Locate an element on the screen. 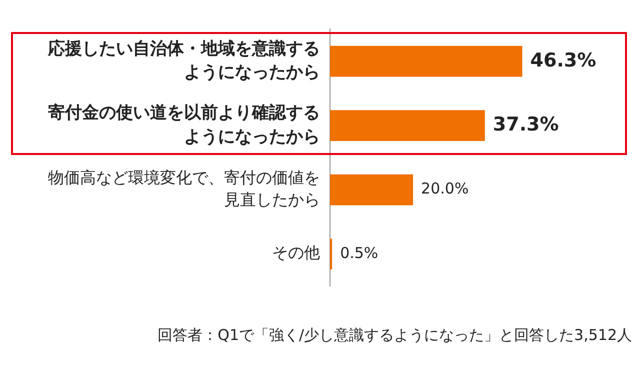  y-tick-label: 物価高など環境変化で、寄付の価値を見直したから is located at coordinates (184, 189).